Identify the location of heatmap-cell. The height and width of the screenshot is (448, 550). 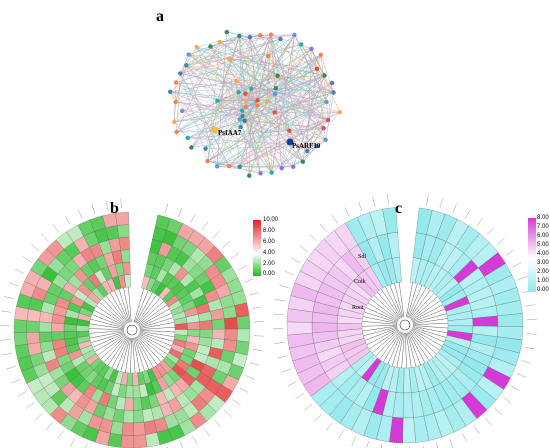
(390, 220).